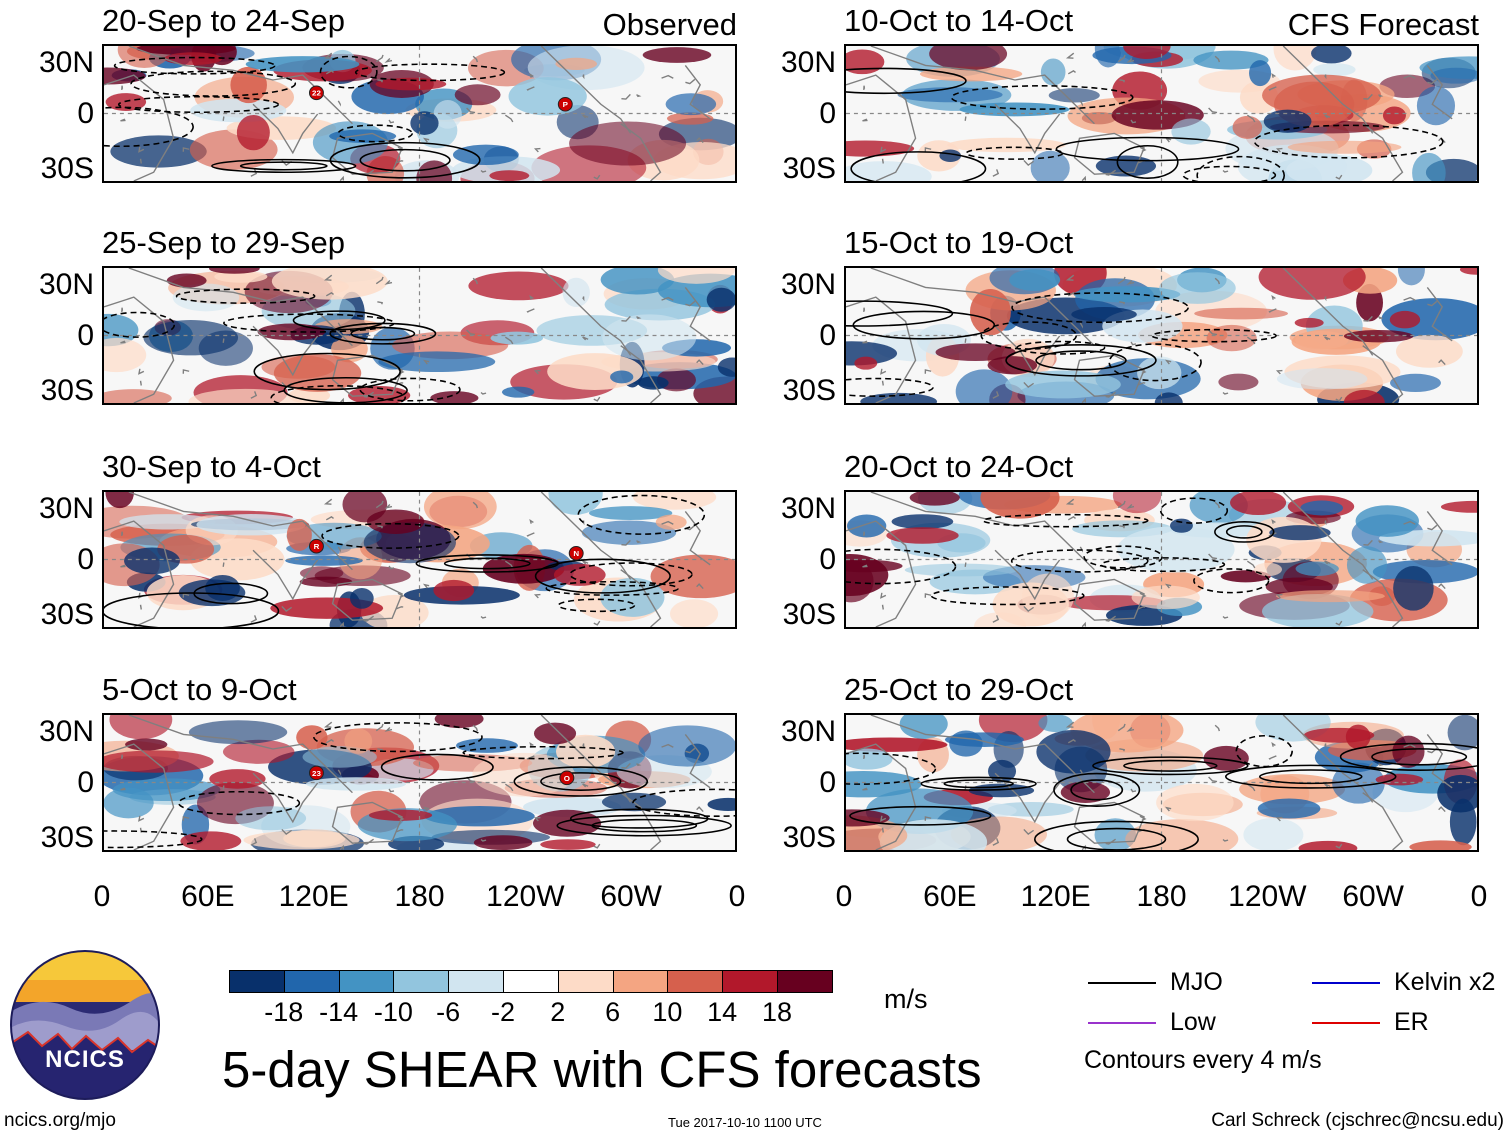  I want to click on legend-label: Kelvin x2, so click(1445, 982).